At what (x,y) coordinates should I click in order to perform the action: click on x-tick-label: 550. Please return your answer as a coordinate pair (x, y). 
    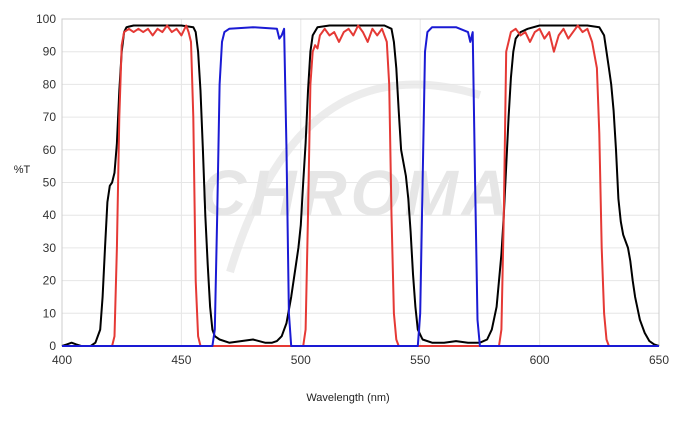
    Looking at the image, I should click on (420, 360).